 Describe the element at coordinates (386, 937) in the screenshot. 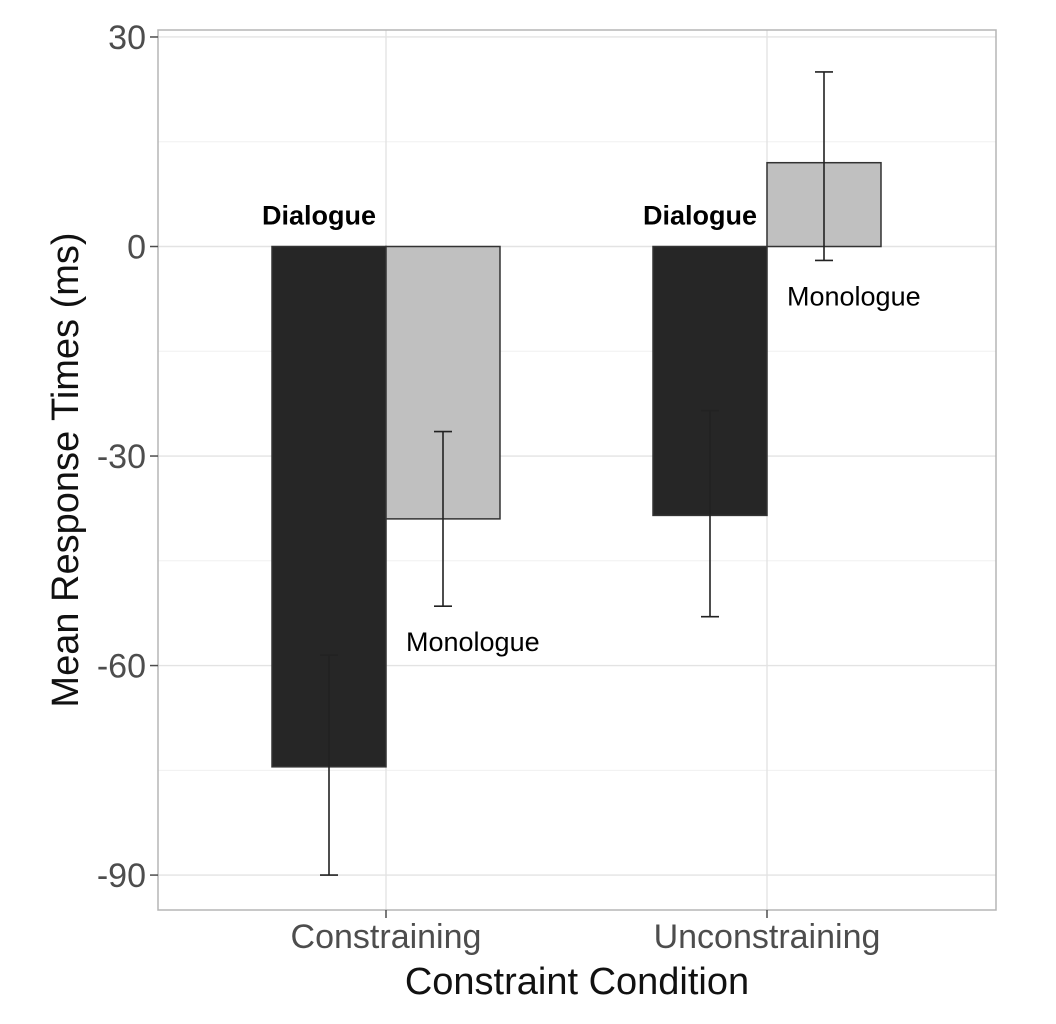

I see `x-tick-label: Constraining` at that location.